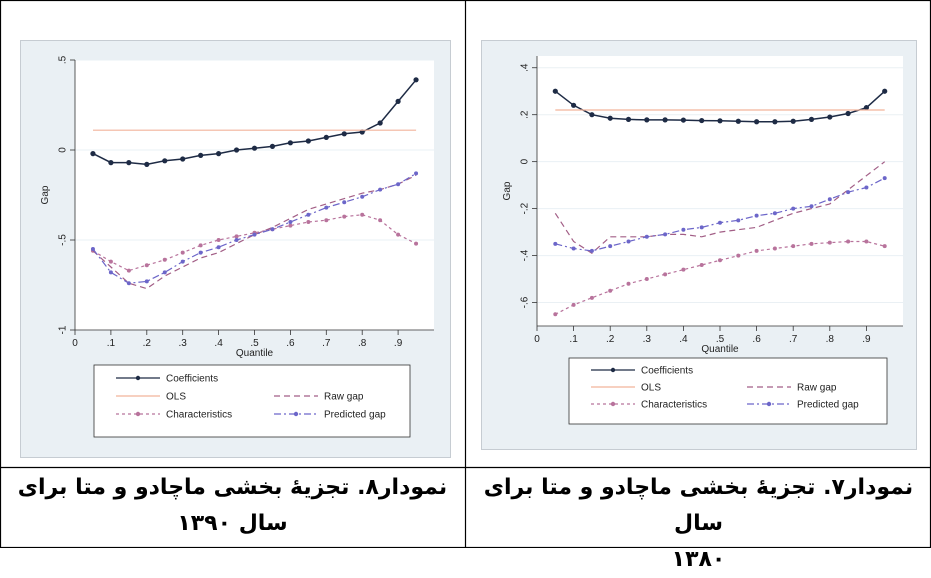 The height and width of the screenshot is (578, 931). I want to click on chart-1380-series-line-raw-gap, so click(720, 207).